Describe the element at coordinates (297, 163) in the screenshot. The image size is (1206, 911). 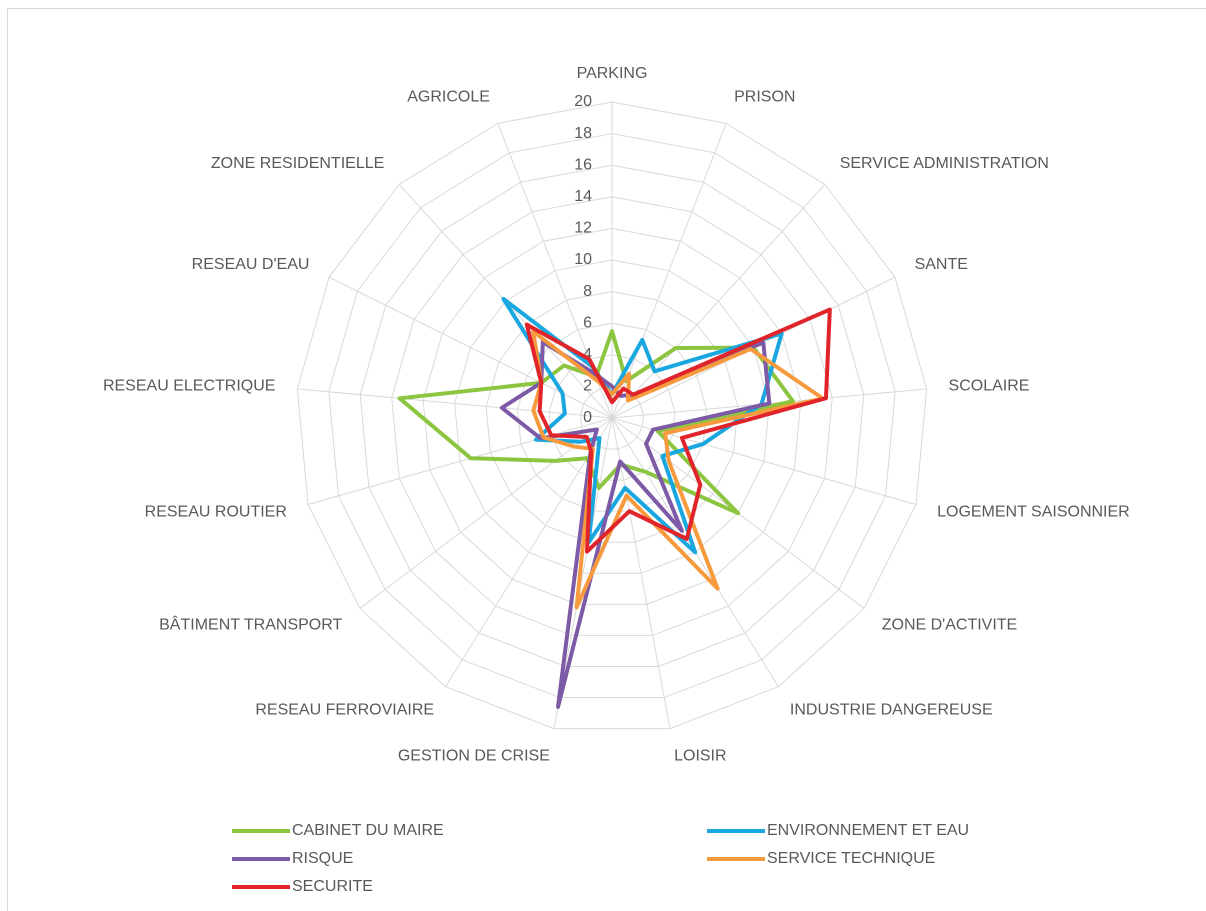
I see `category-label: ZONE RESIDENTIELLE` at that location.